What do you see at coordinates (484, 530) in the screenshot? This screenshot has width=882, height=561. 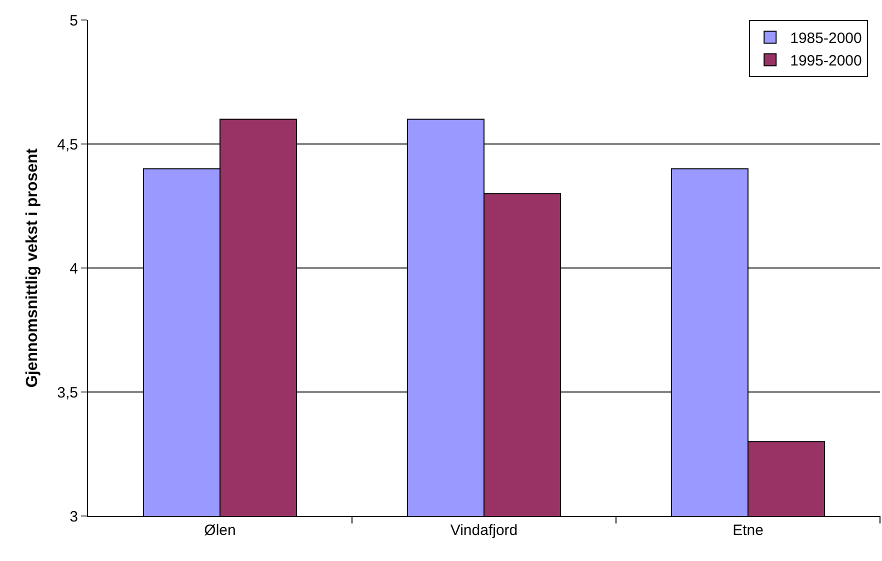 I see `x-tick-label: Vindafjord` at bounding box center [484, 530].